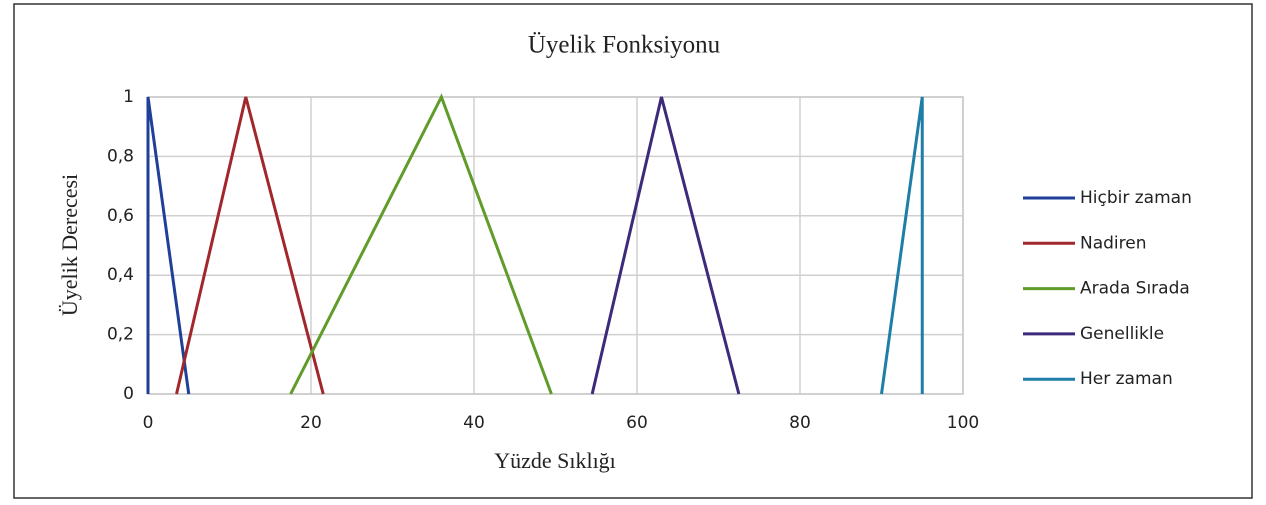  Describe the element at coordinates (1122, 334) in the screenshot. I see `legend-label: Genellikle` at that location.